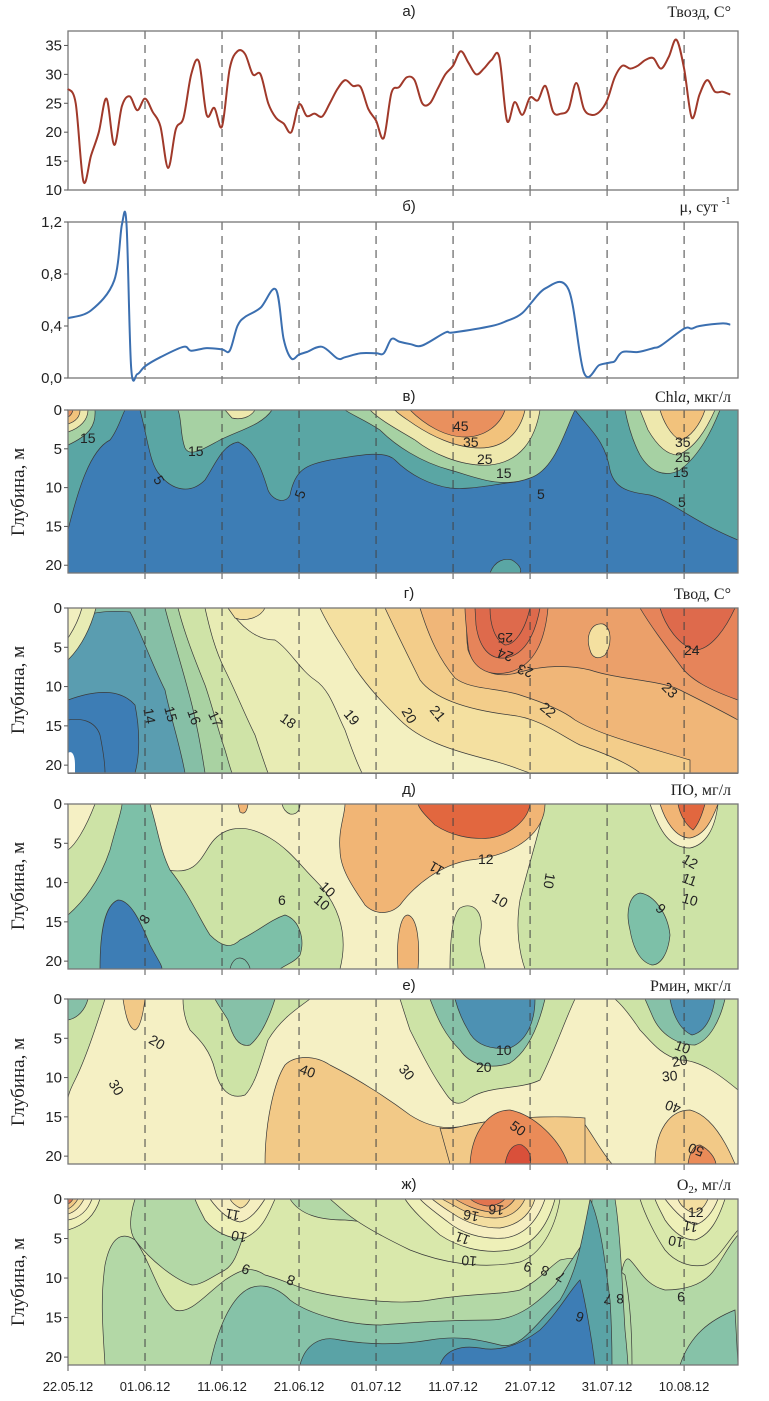 Image resolution: width=769 pixels, height=1401 pixels. Describe the element at coordinates (408, 942) in the screenshot. I see `po-patch-orange-bottom` at that location.